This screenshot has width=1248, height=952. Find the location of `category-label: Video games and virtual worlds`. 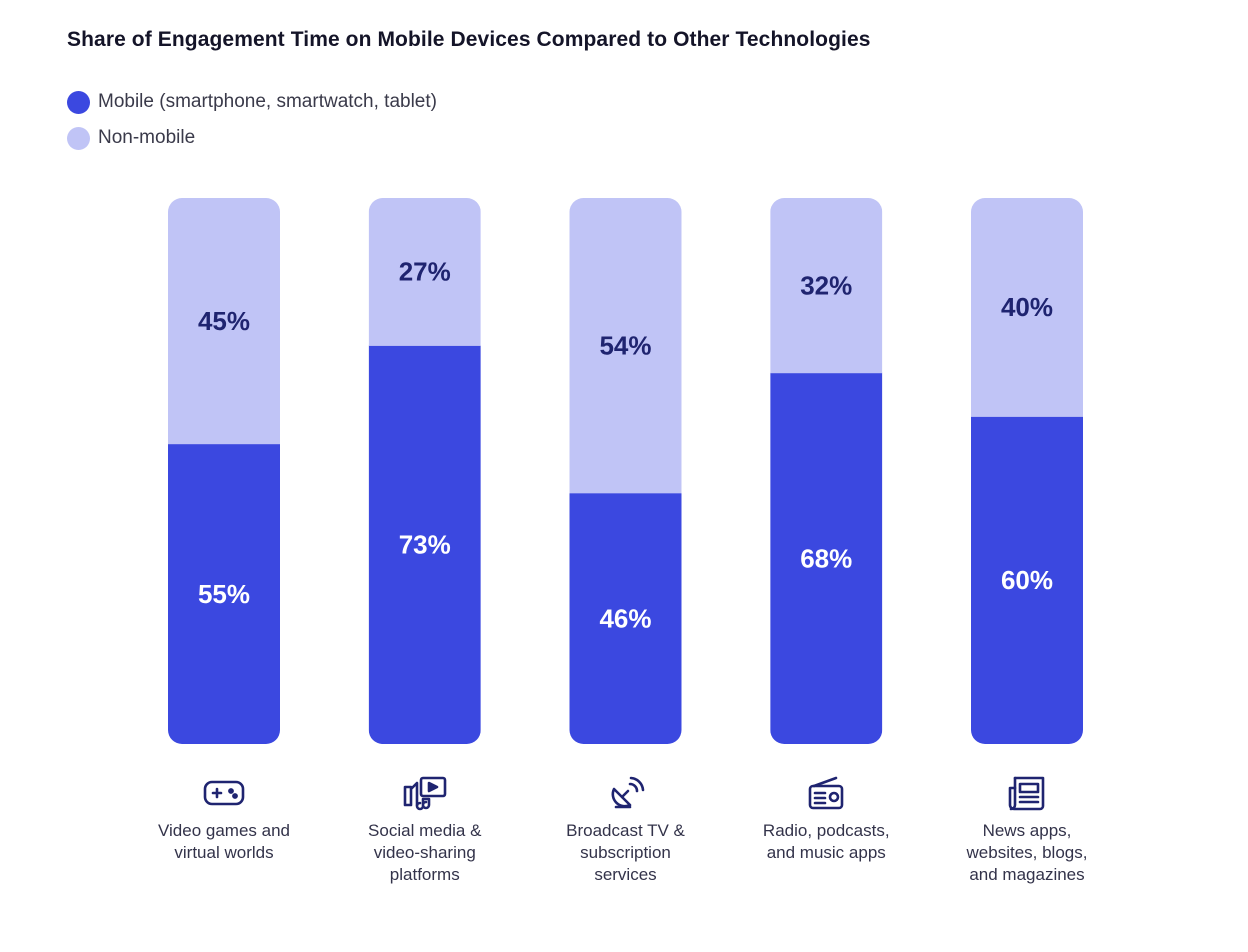

category-label: Video games and virtual worlds is located at coordinates (223, 841).